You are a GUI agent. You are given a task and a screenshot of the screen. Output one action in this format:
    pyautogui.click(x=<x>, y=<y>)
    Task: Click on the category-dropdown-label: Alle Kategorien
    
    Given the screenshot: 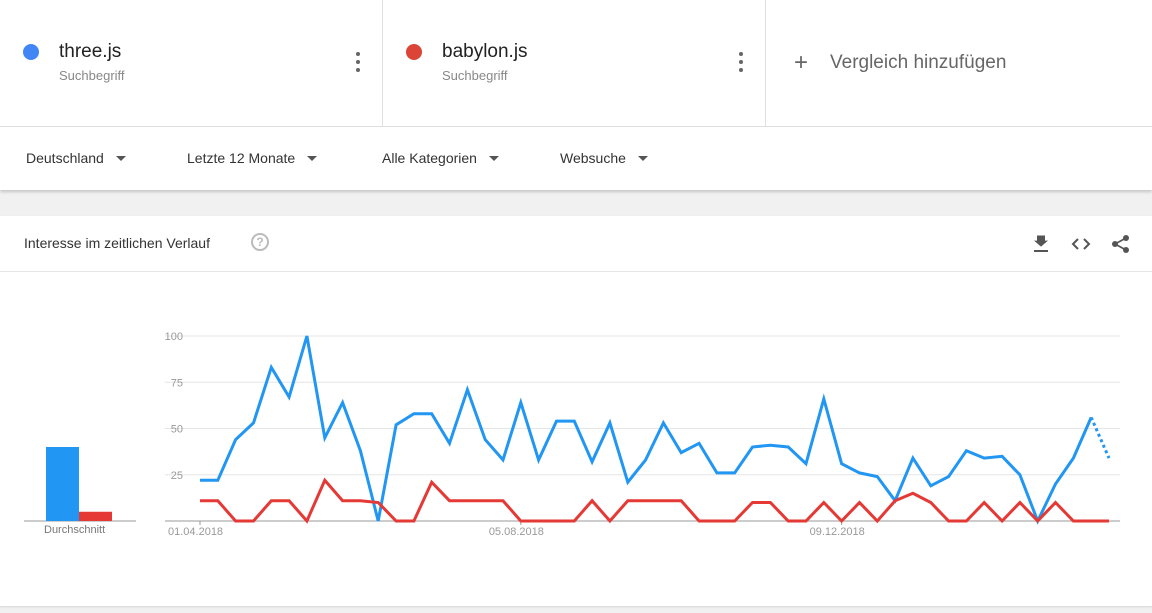 What is the action you would take?
    pyautogui.click(x=429, y=158)
    